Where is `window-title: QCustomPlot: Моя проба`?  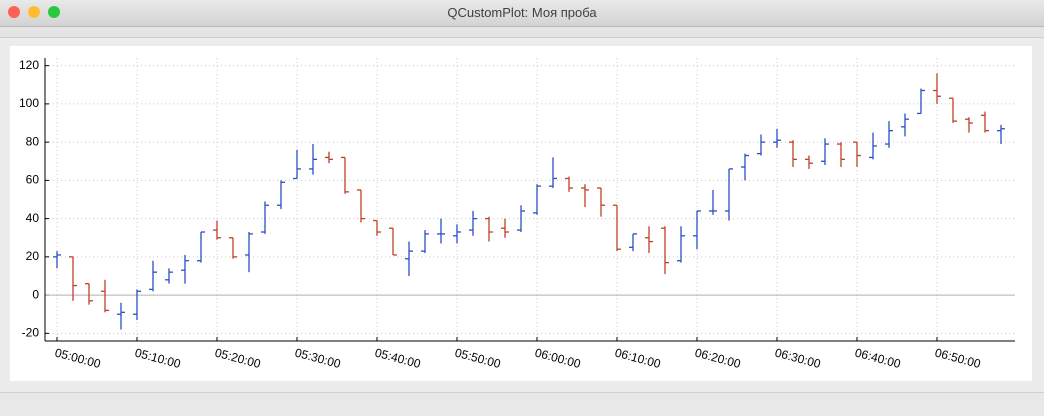 window-title: QCustomPlot: Моя проба is located at coordinates (522, 12).